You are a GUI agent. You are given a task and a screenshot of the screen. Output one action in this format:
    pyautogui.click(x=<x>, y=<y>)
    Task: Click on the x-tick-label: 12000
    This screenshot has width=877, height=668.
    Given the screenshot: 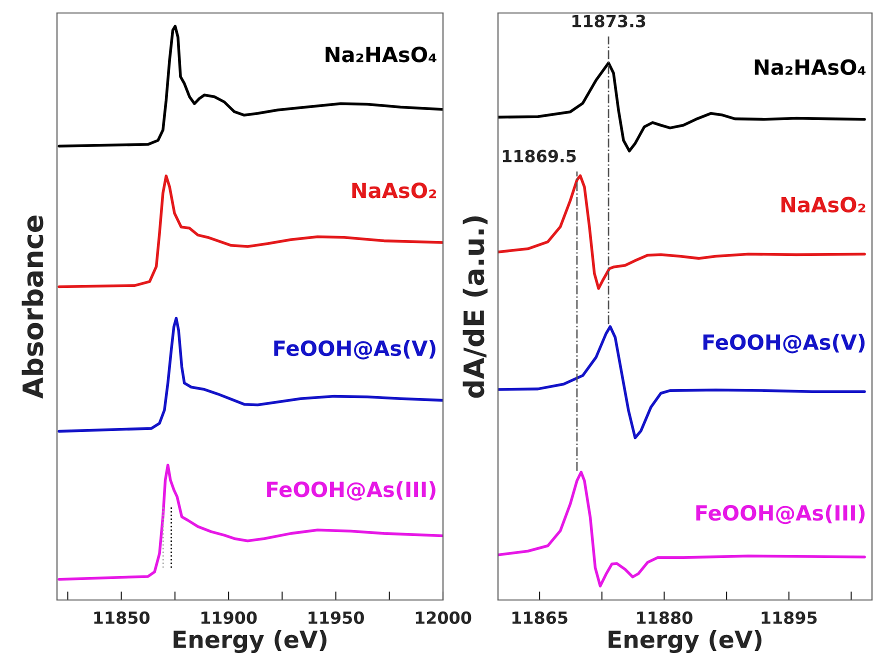 What is the action you would take?
    pyautogui.click(x=444, y=617)
    